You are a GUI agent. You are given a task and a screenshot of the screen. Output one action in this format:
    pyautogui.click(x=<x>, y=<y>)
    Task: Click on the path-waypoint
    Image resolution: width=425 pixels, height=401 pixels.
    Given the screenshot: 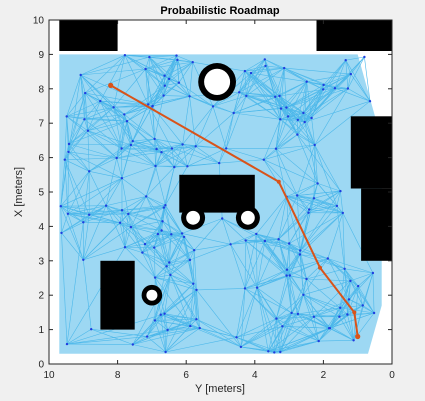 What is the action you would take?
    pyautogui.click(x=354, y=312)
    